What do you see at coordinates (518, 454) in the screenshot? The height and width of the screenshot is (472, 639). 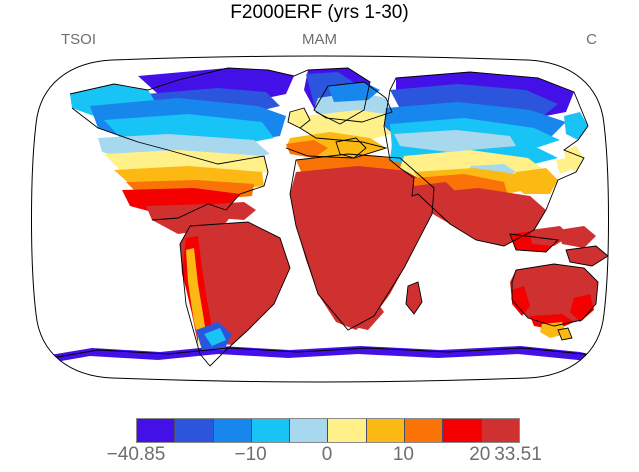 I see `colorbar-tick-5: 33.51` at bounding box center [518, 454].